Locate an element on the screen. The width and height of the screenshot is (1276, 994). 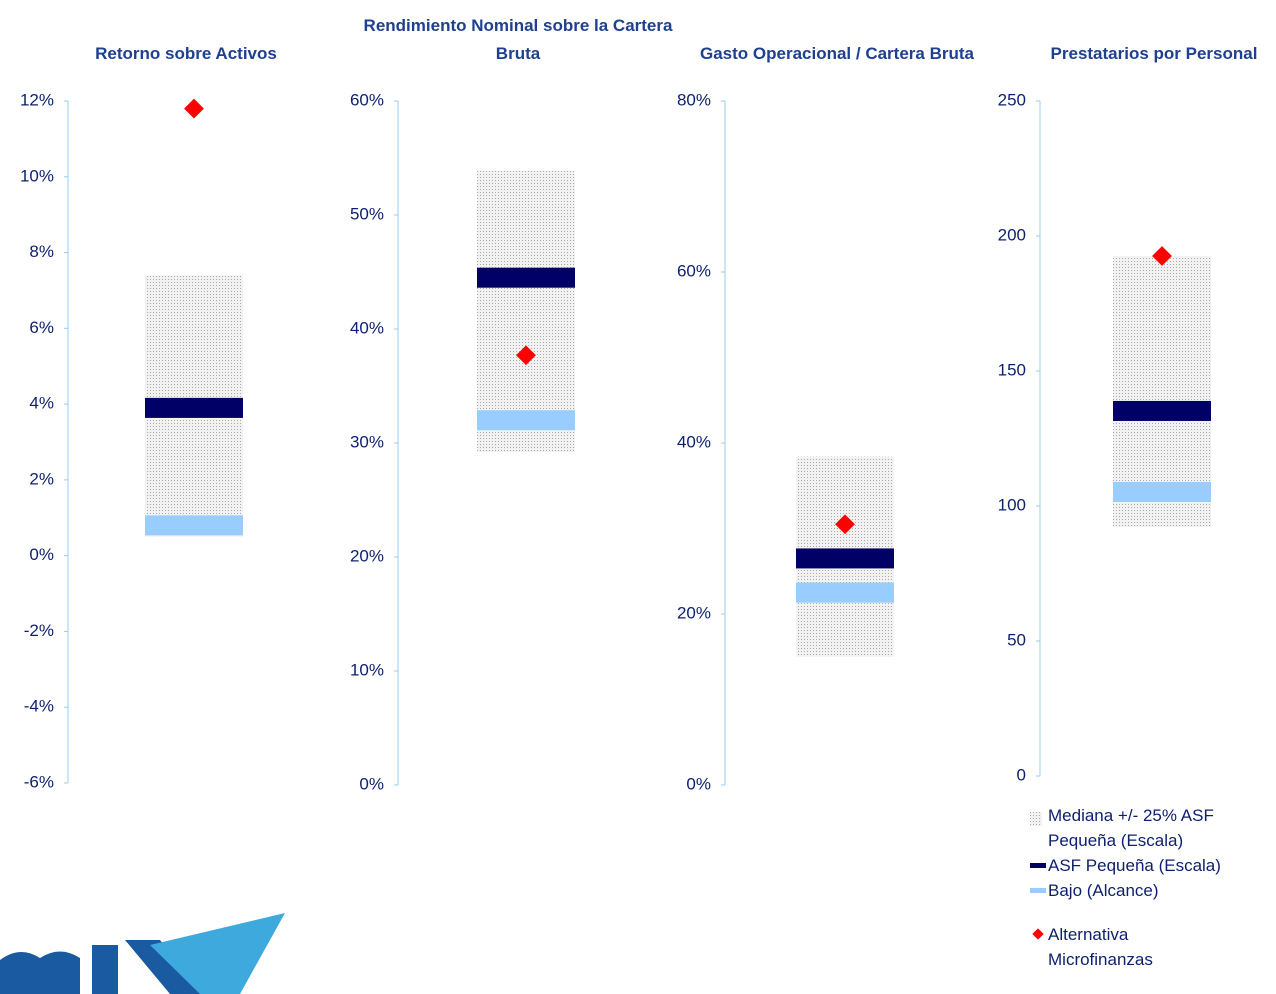
legend-label: Mediana +/- 25% ASF Pequeña (Escala) is located at coordinates (1131, 828).